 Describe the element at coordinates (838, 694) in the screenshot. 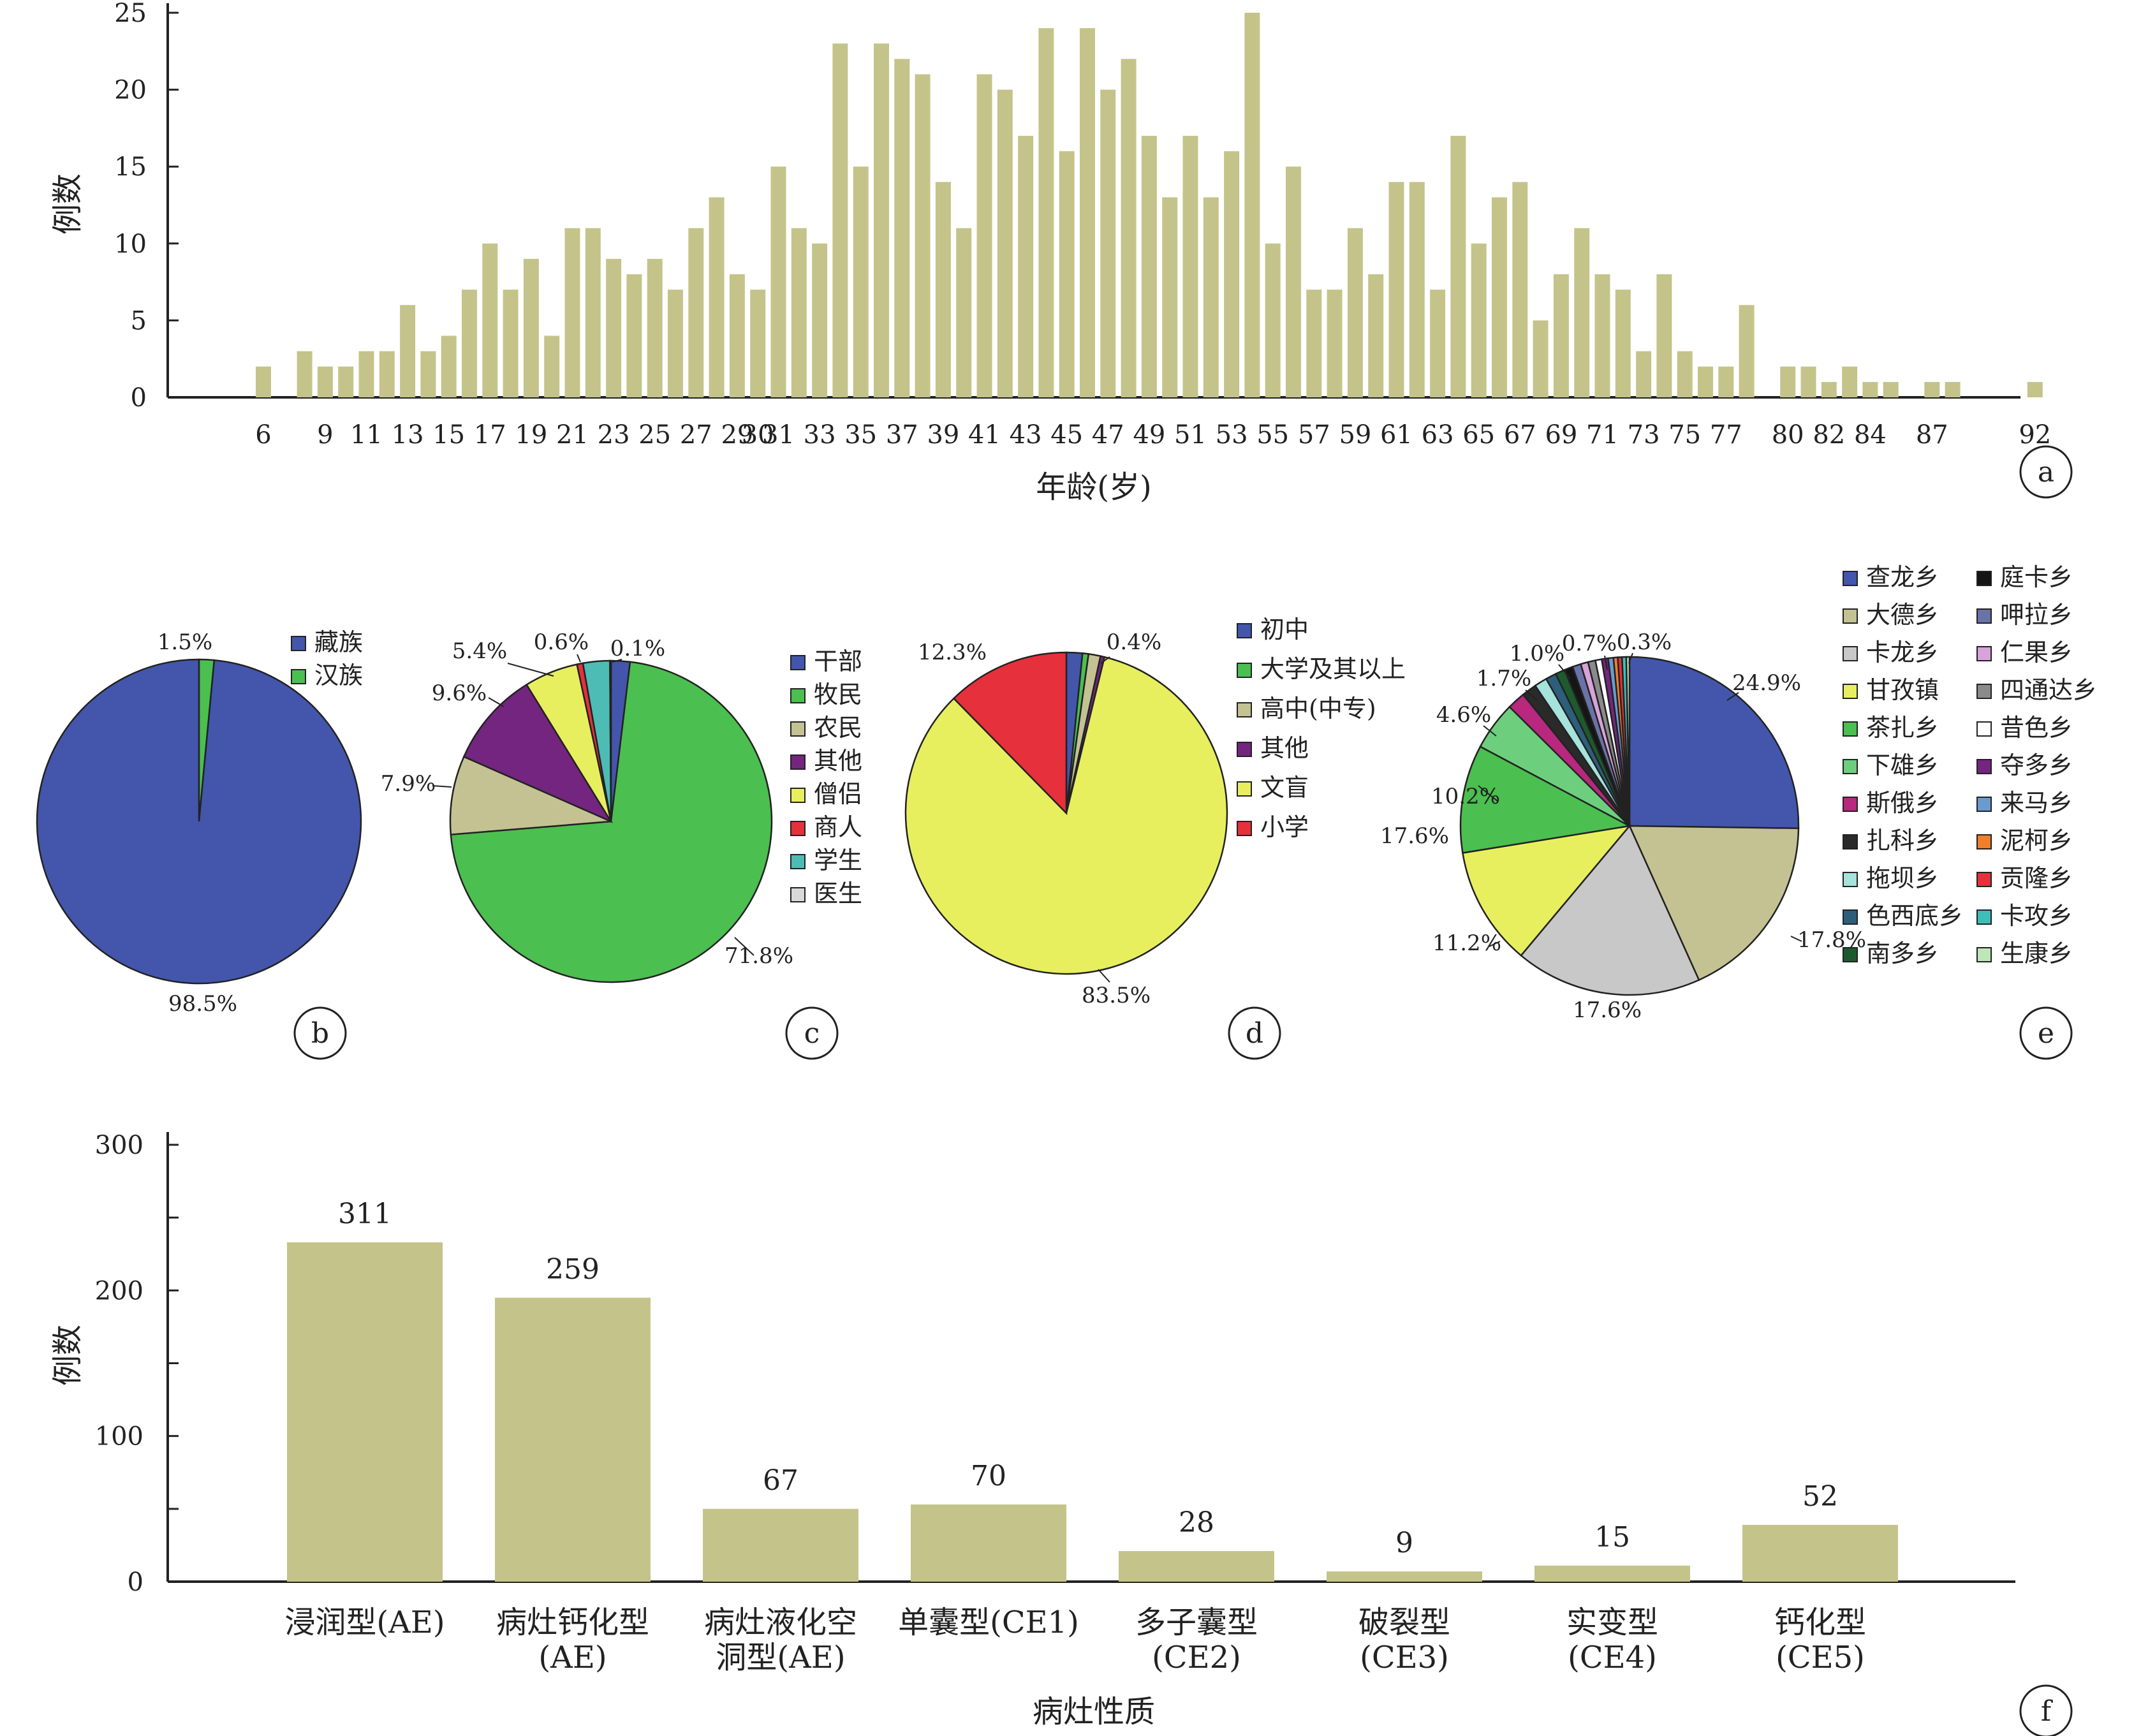

I see `legend-label: 牧民` at that location.